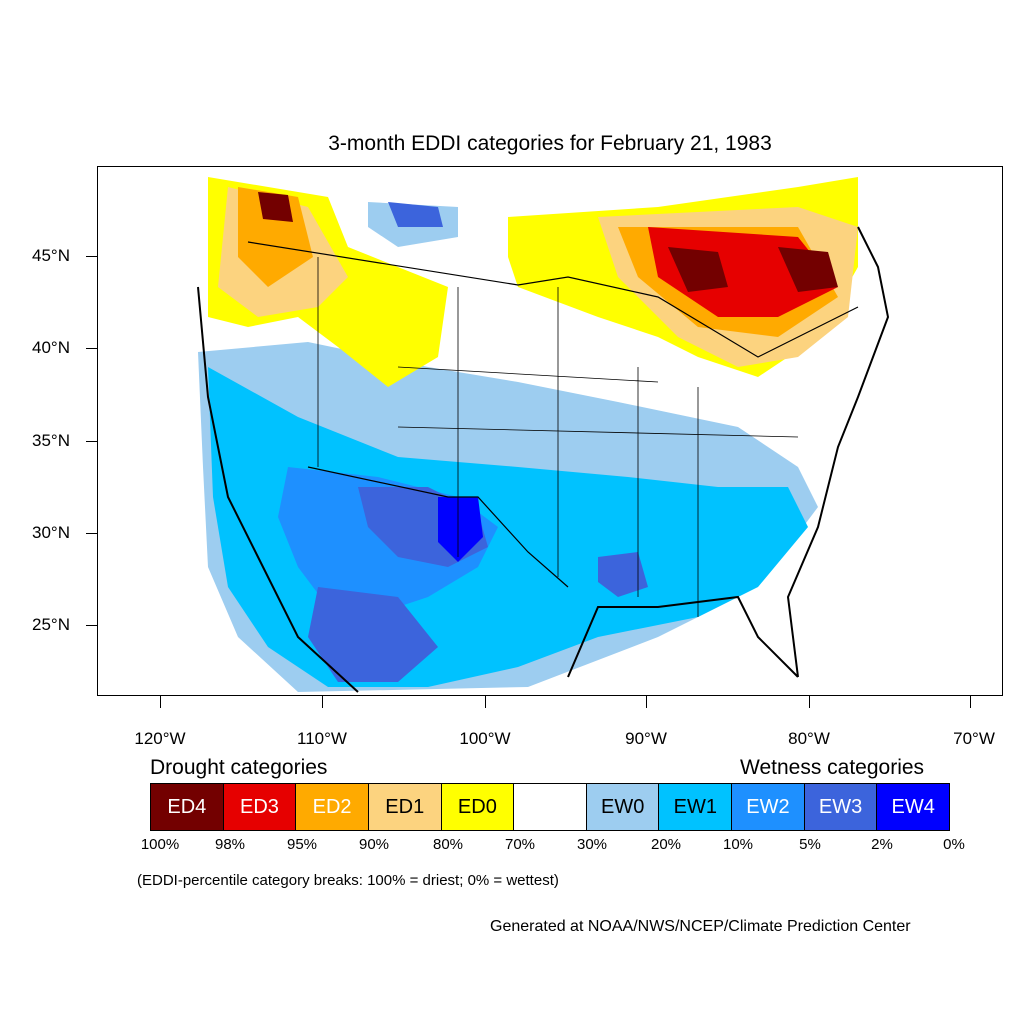 Image resolution: width=1024 pixels, height=1024 pixels. I want to click on pct-2: 2%, so click(882, 844).